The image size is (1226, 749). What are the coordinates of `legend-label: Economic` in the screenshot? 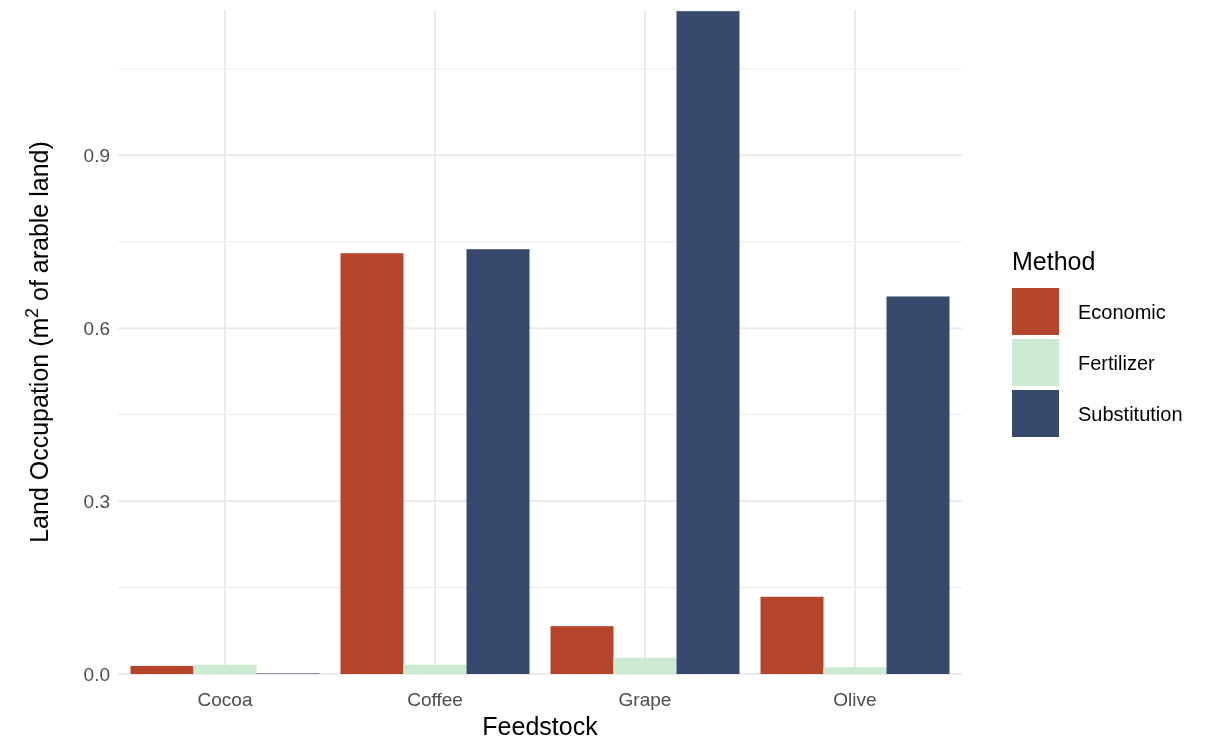 It's located at (1122, 312).